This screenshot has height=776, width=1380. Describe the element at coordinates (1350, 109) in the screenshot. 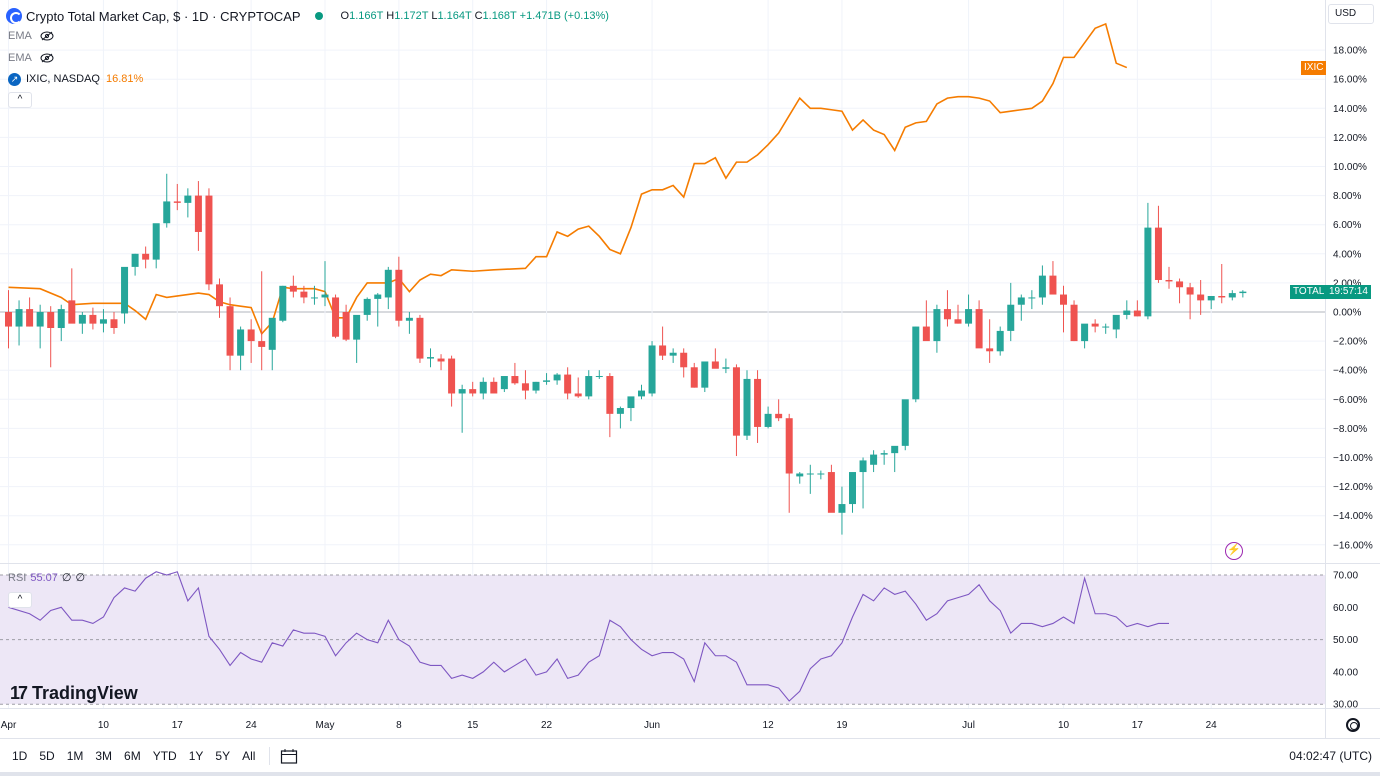

I see `y-tick-label: 14.00%` at that location.